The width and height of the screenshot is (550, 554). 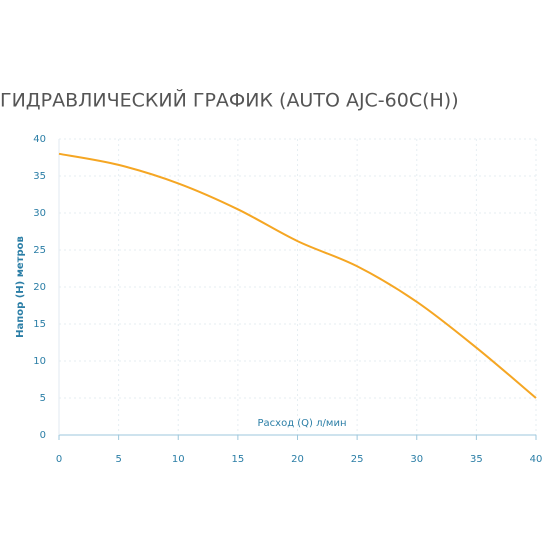 I want to click on y-tick-label: 35, so click(x=39, y=176).